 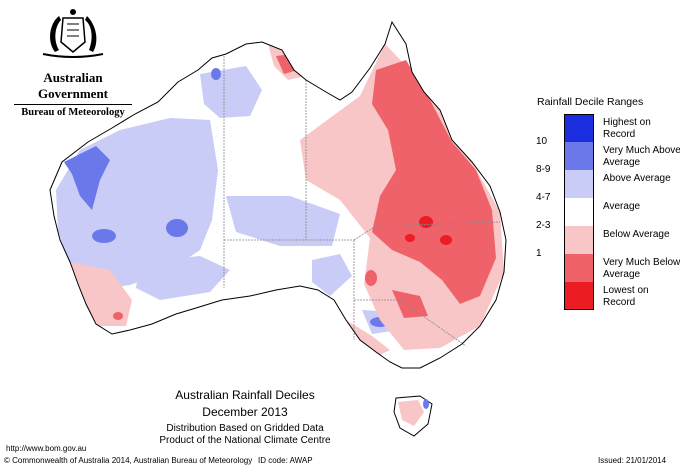 I want to click on pilbara-very-much-above-patch, so click(x=216, y=74).